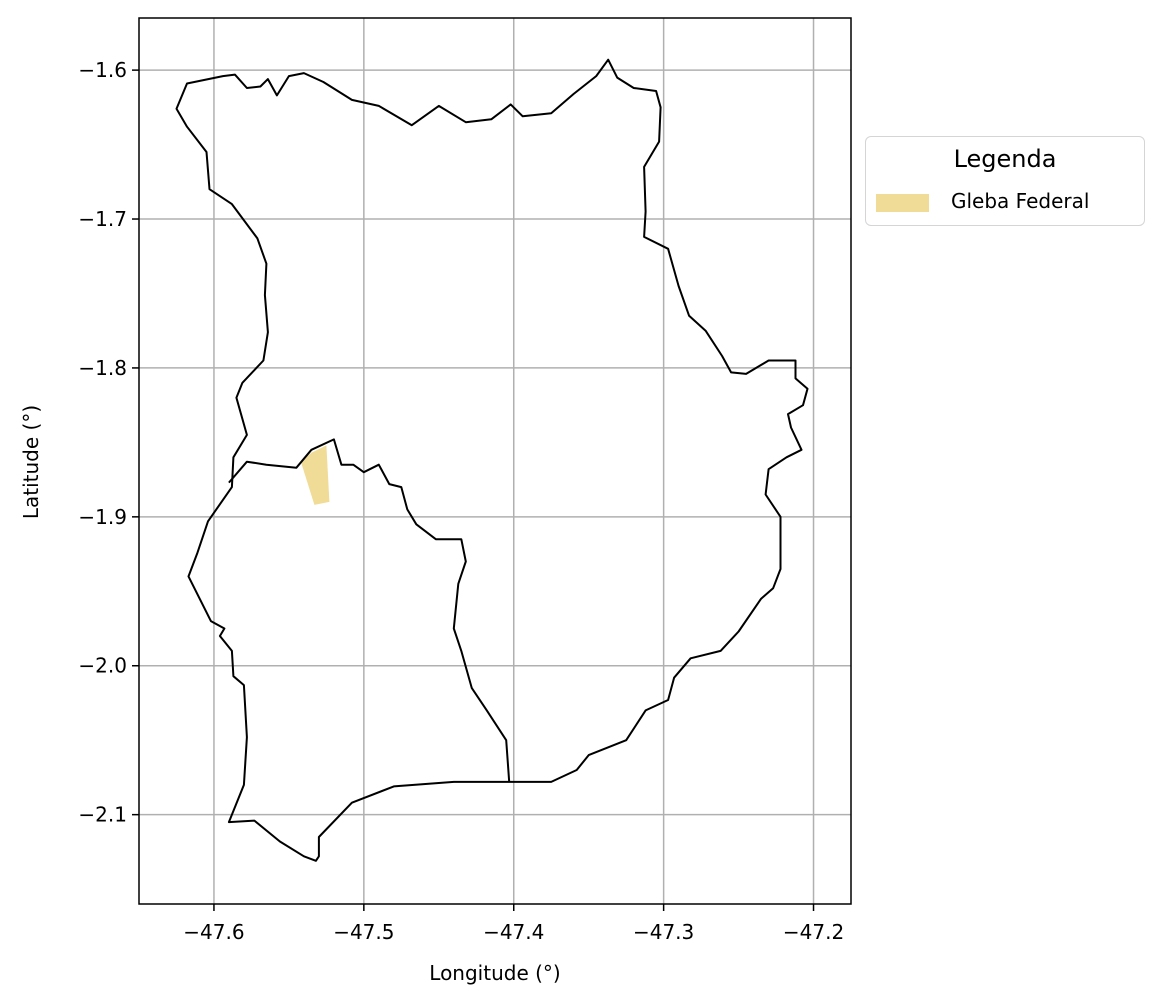 This screenshot has width=1163, height=1006. I want to click on inner-boundary, so click(369, 610).